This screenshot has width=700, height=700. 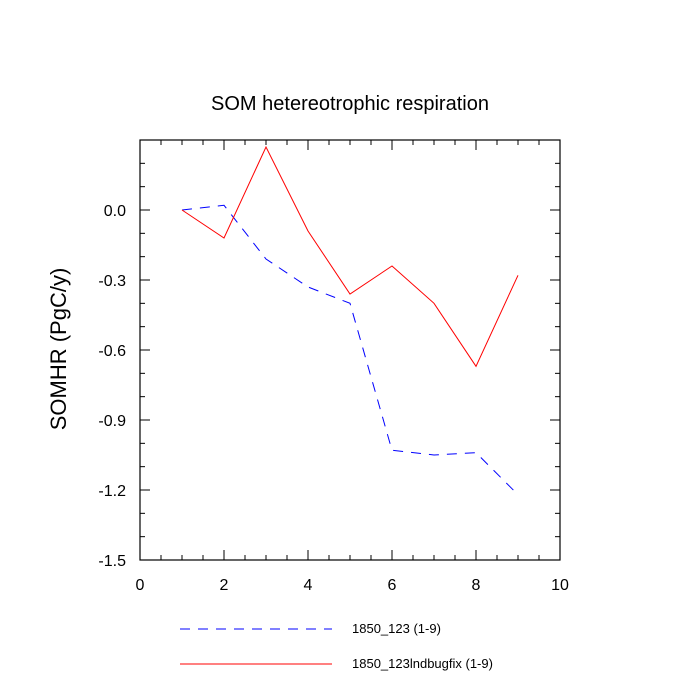 I want to click on x-tick-label: 6, so click(x=392, y=585).